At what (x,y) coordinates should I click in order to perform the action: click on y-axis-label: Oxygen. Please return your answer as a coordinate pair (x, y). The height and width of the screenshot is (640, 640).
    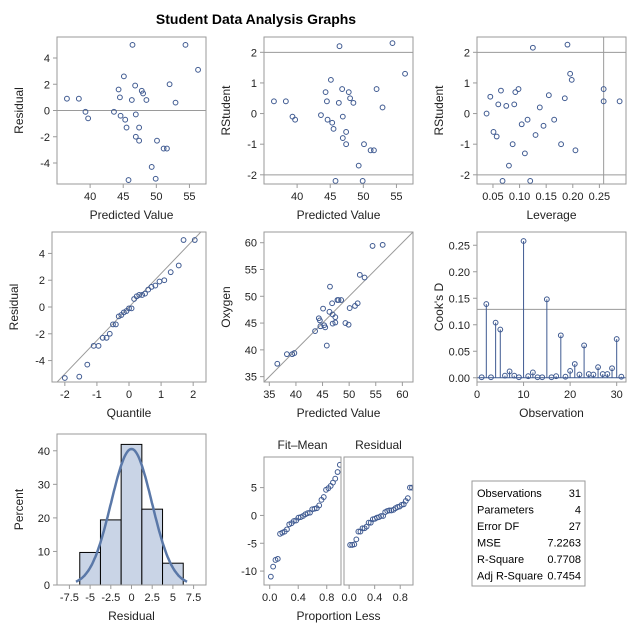
    Looking at the image, I should click on (226, 306).